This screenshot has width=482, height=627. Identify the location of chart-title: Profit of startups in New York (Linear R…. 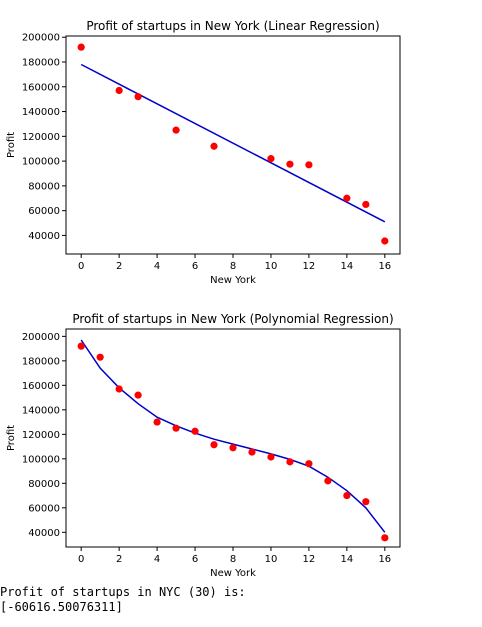
(232, 26).